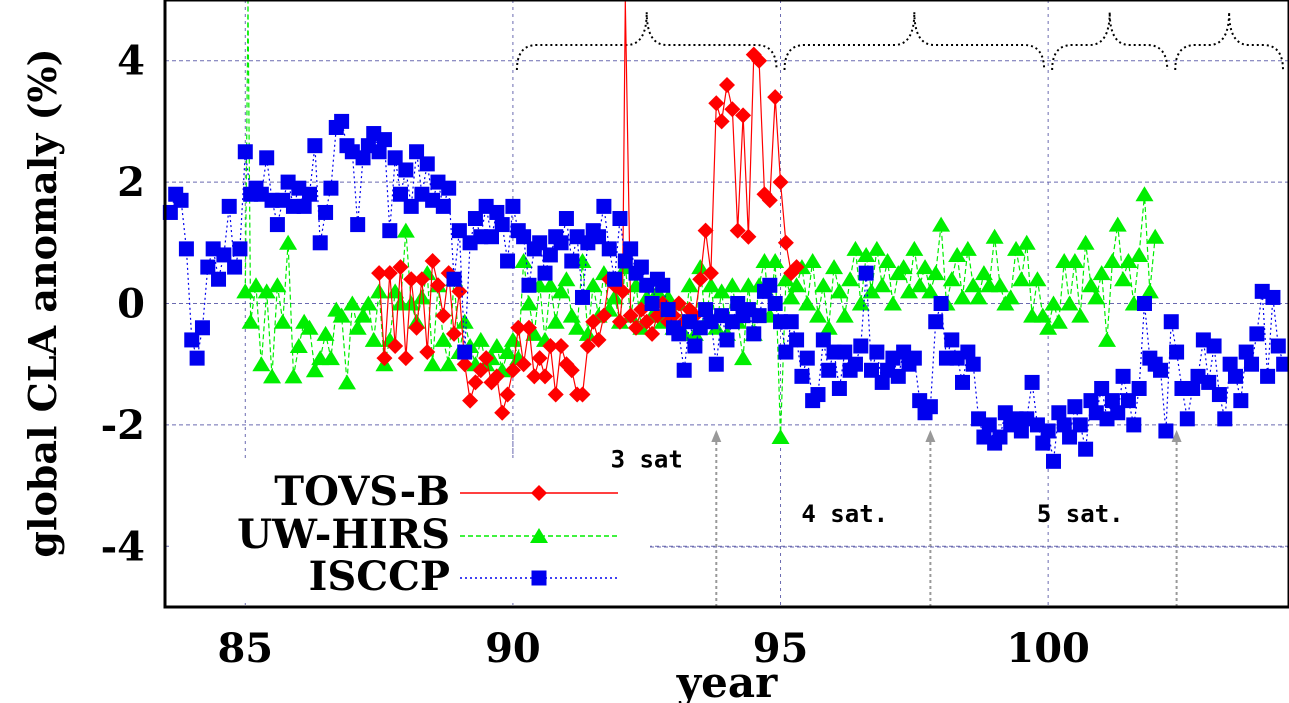 Image resolution: width=1289 pixels, height=703 pixels. What do you see at coordinates (131, 61) in the screenshot?
I see `y-tick-label: 4` at bounding box center [131, 61].